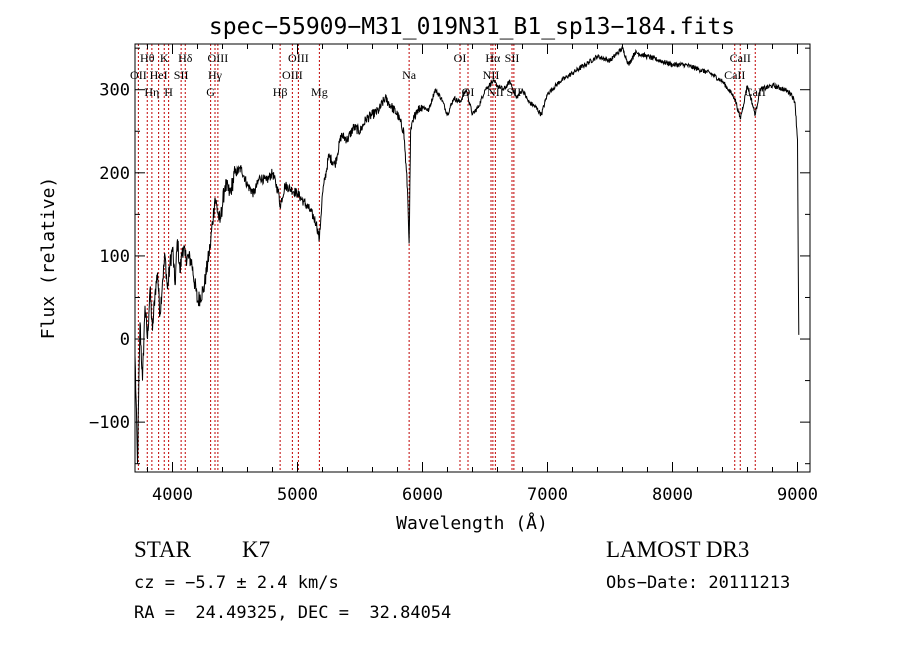 The height and width of the screenshot is (649, 900). I want to click on line-marker-label-24: CaII, so click(734, 75).